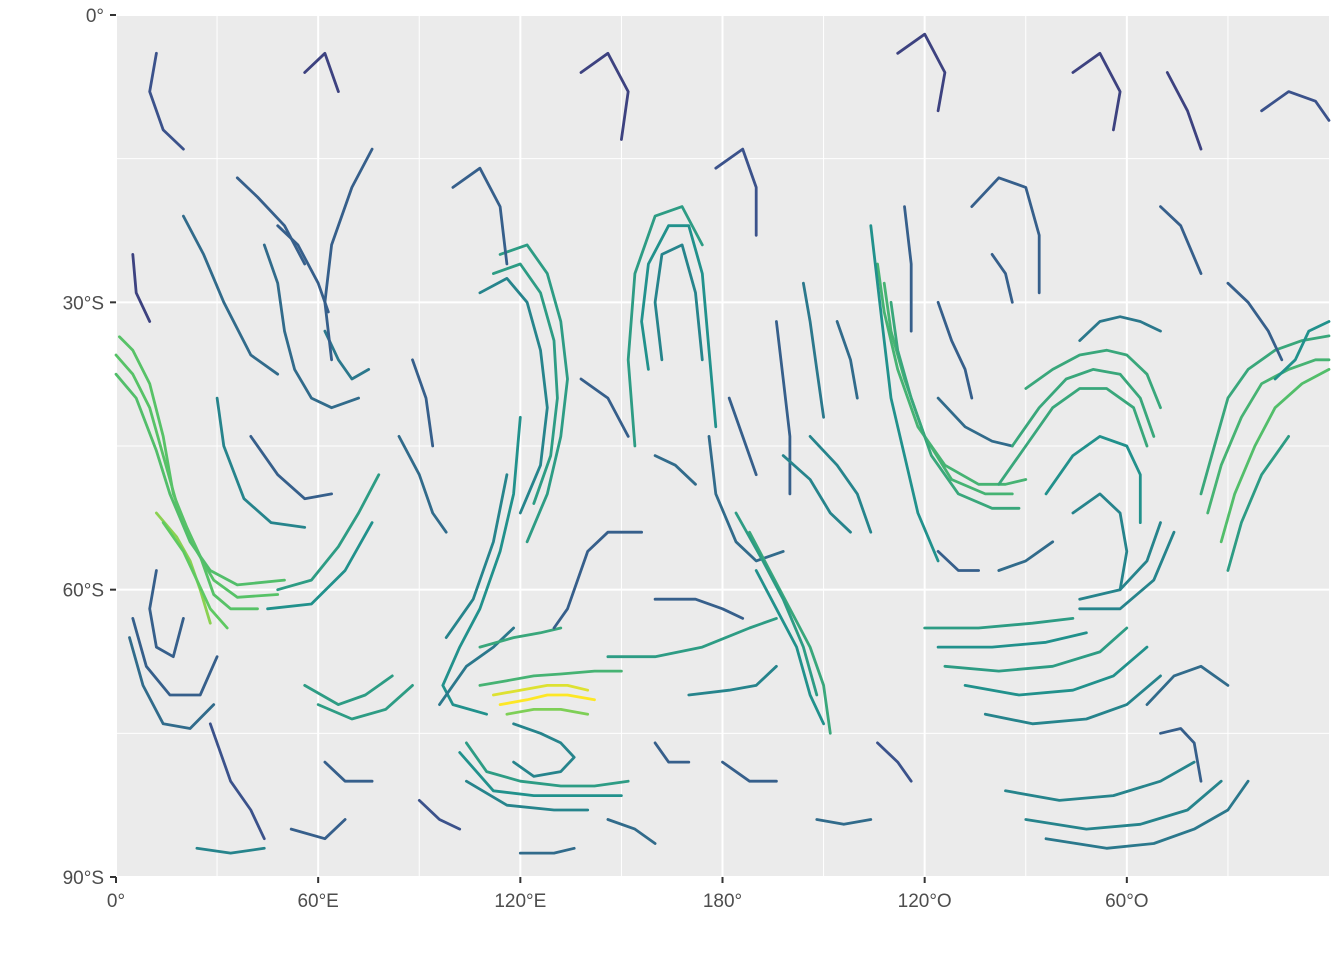  I want to click on x-tick-label: 60°O, so click(1127, 901).